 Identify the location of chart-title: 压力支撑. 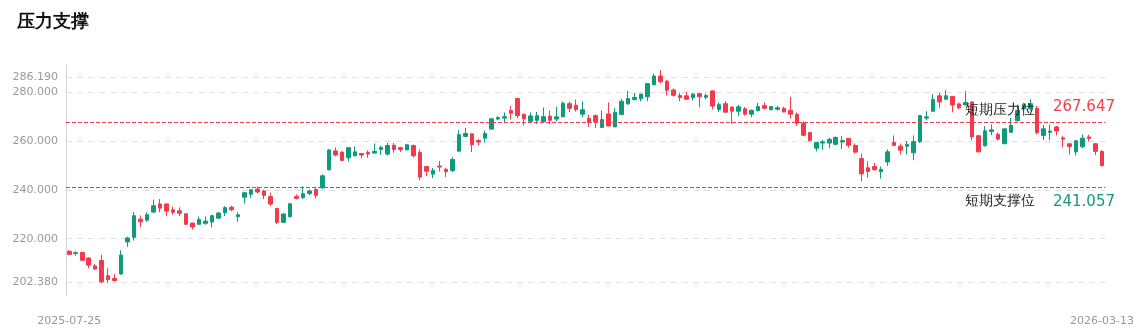
(52, 20).